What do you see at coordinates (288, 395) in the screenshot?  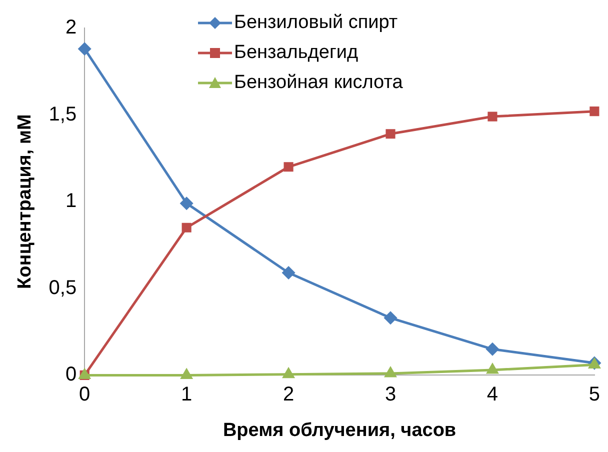 I see `x-tick-label: 2` at bounding box center [288, 395].